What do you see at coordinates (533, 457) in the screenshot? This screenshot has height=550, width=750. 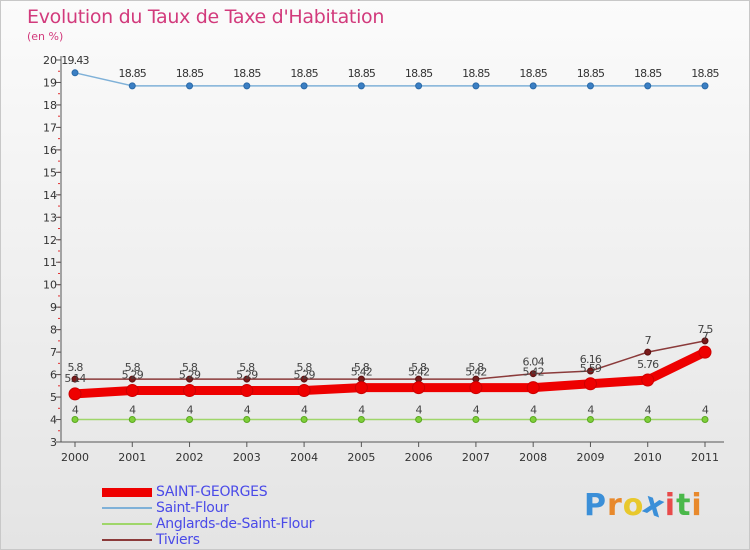 I see `x-tick-label: 2008` at bounding box center [533, 457].